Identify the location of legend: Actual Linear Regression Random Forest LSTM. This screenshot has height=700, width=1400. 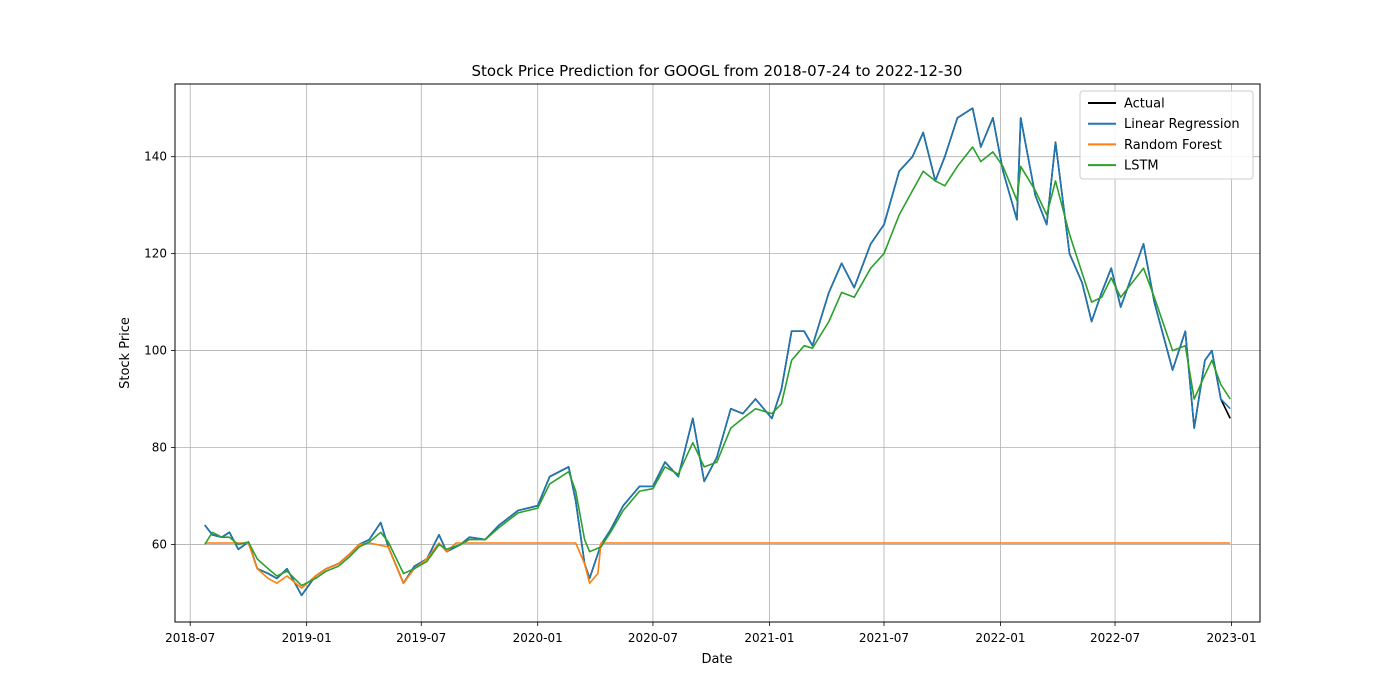
(1166, 135).